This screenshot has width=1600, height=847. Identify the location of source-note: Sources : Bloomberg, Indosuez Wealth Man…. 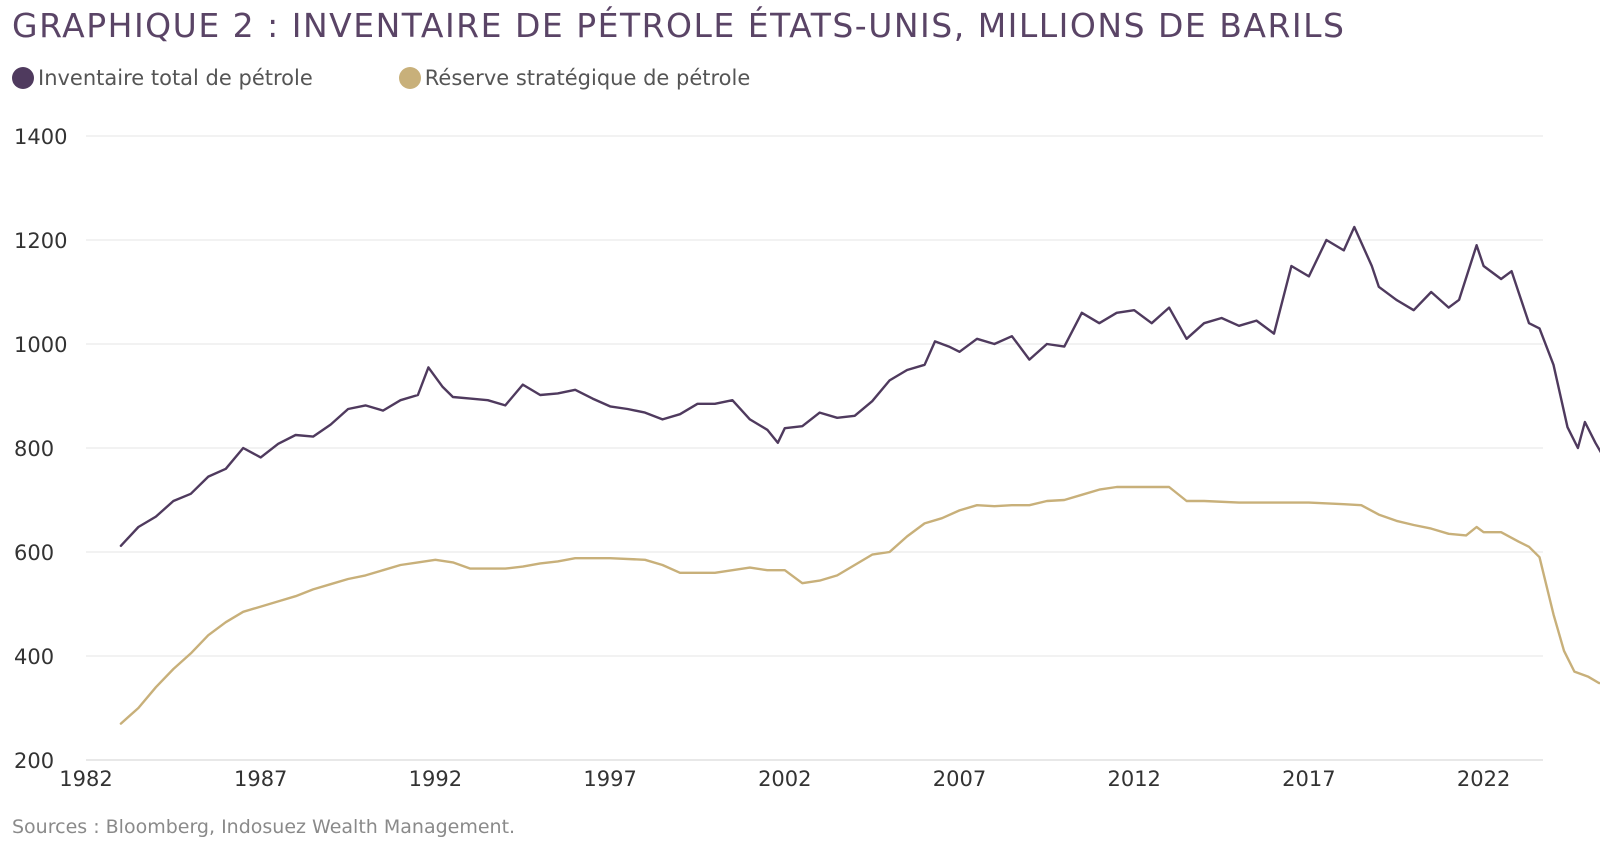
(264, 827).